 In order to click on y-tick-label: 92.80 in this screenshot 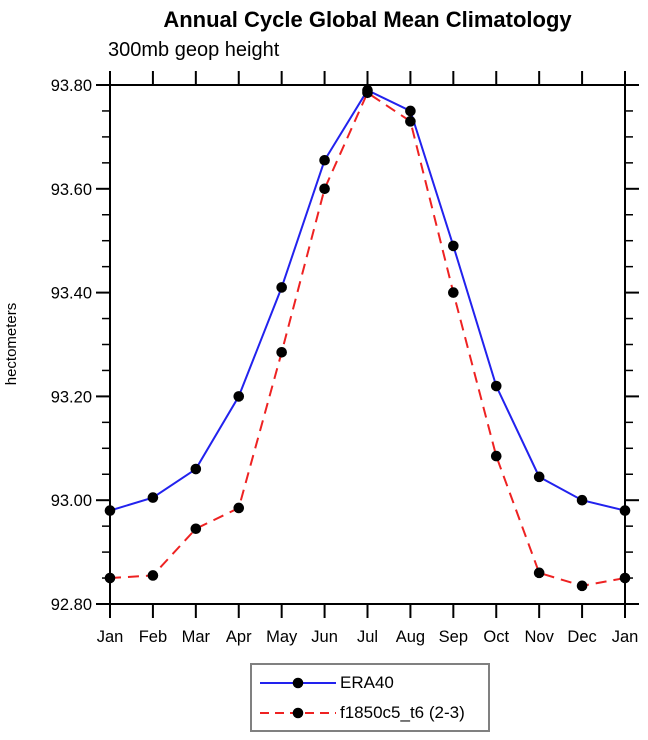, I will do `click(71, 605)`.